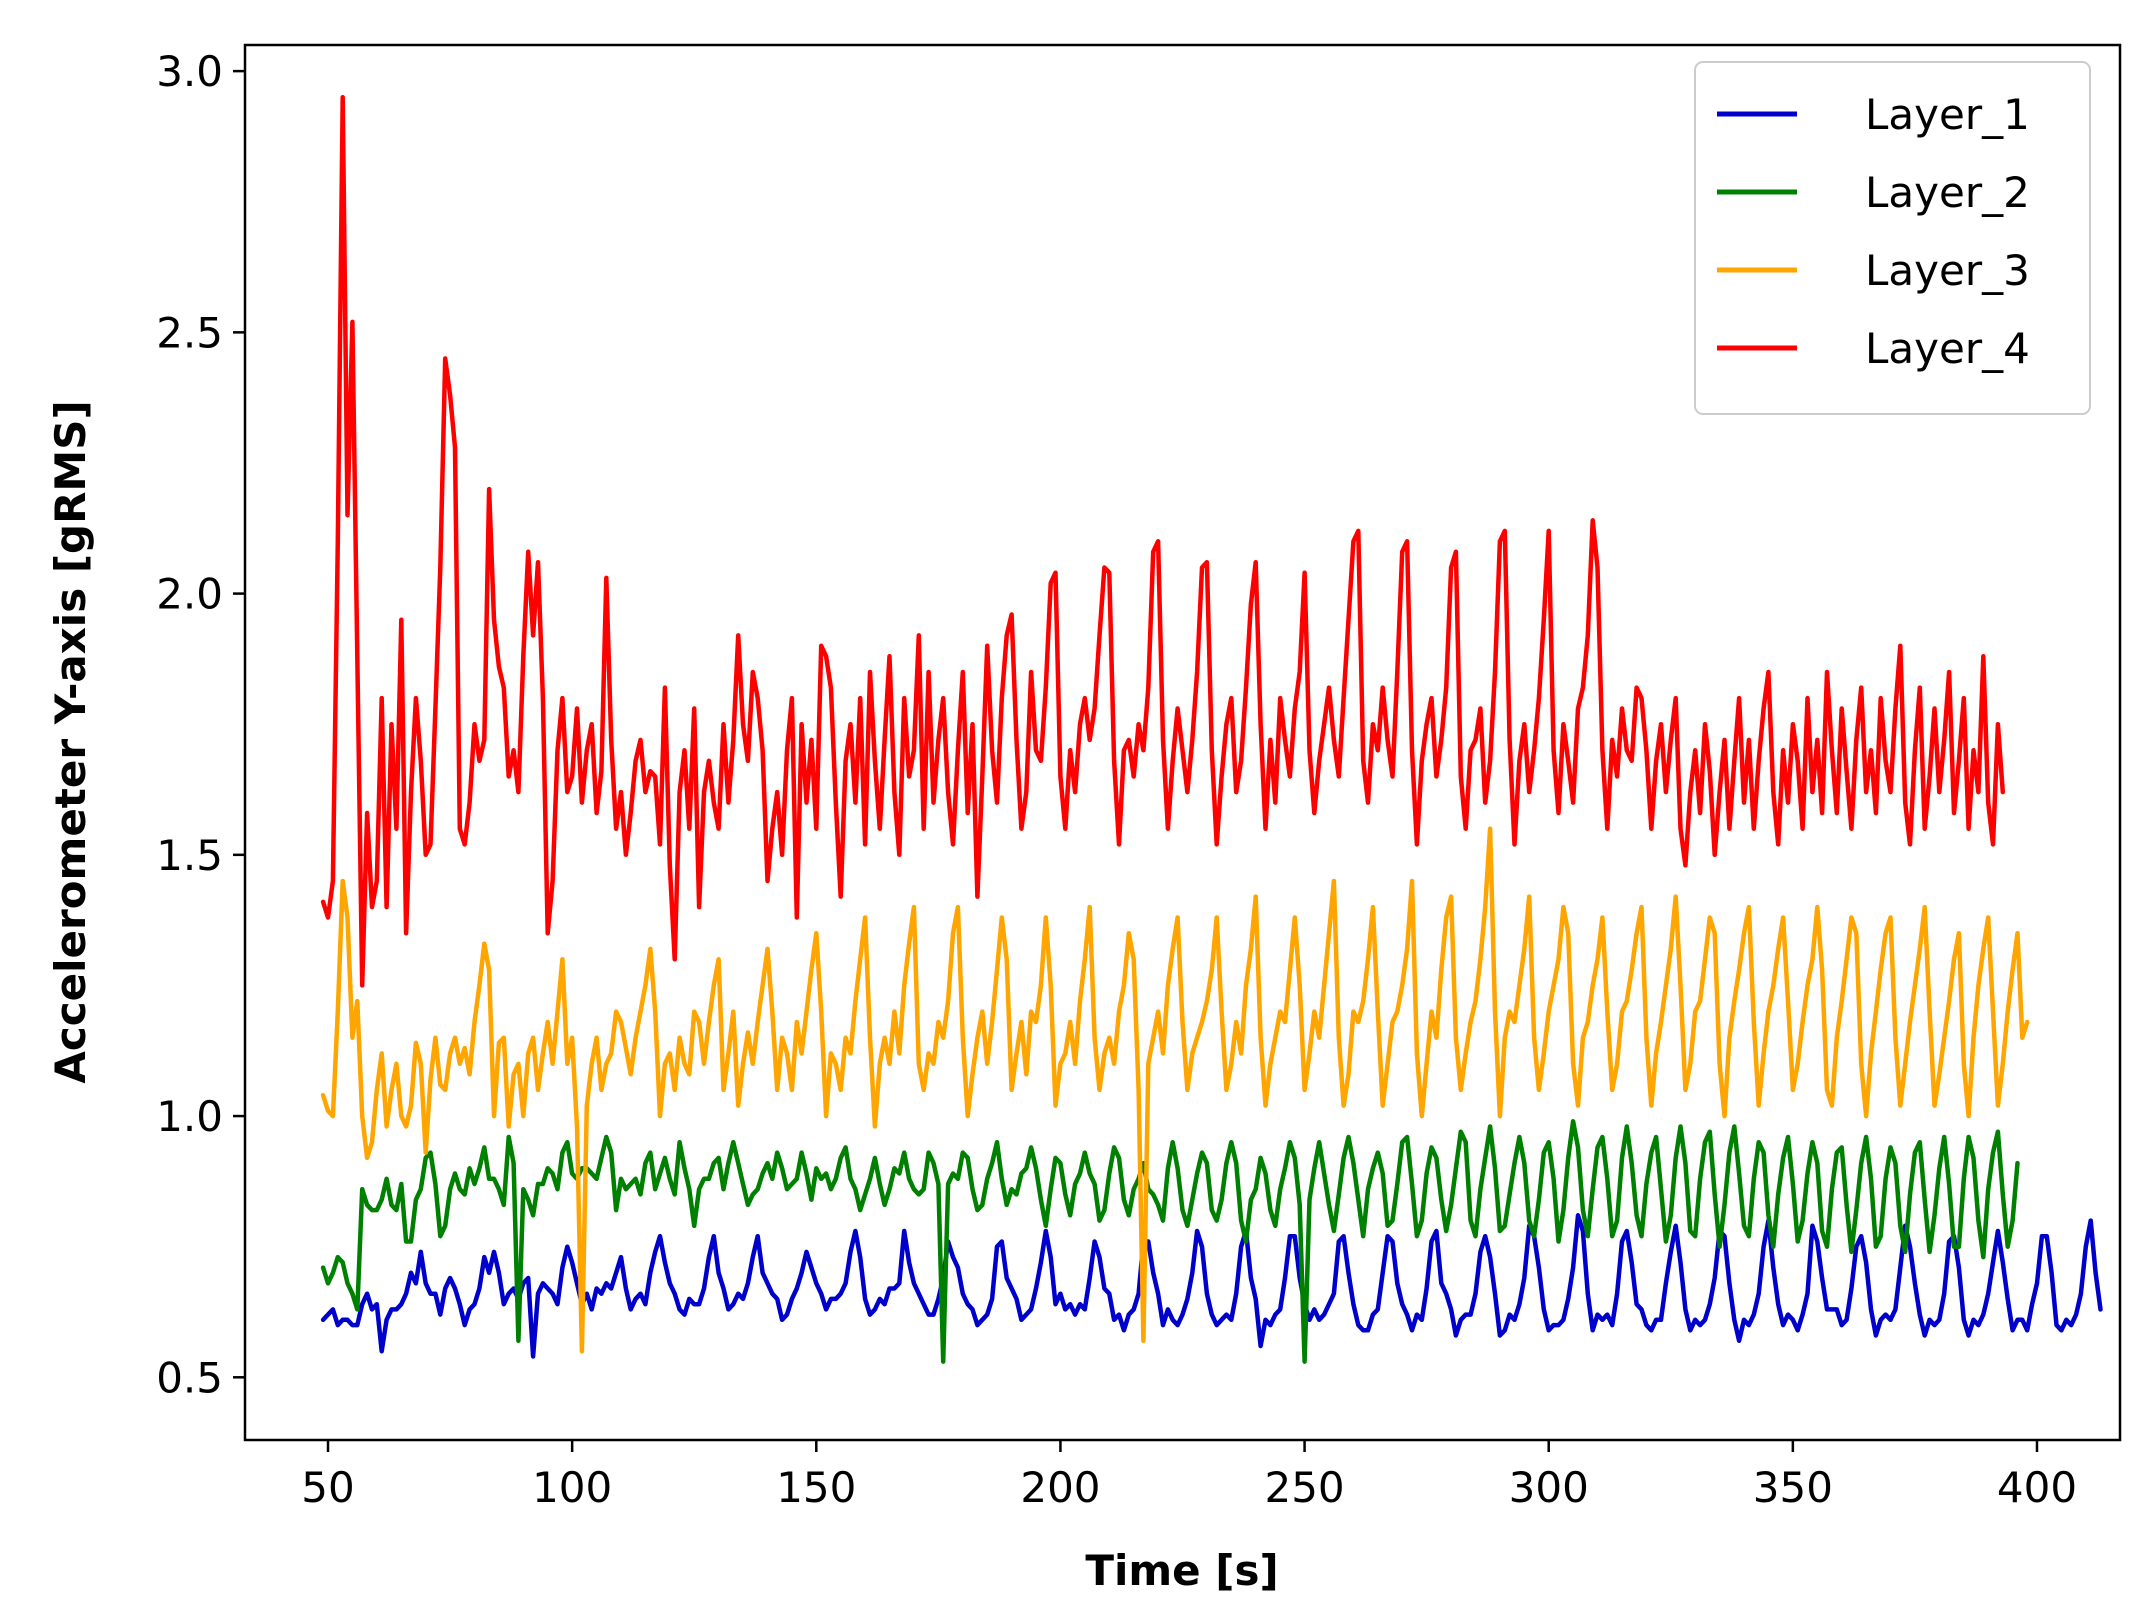  I want to click on legend-label: Layer_3, so click(1947, 270).